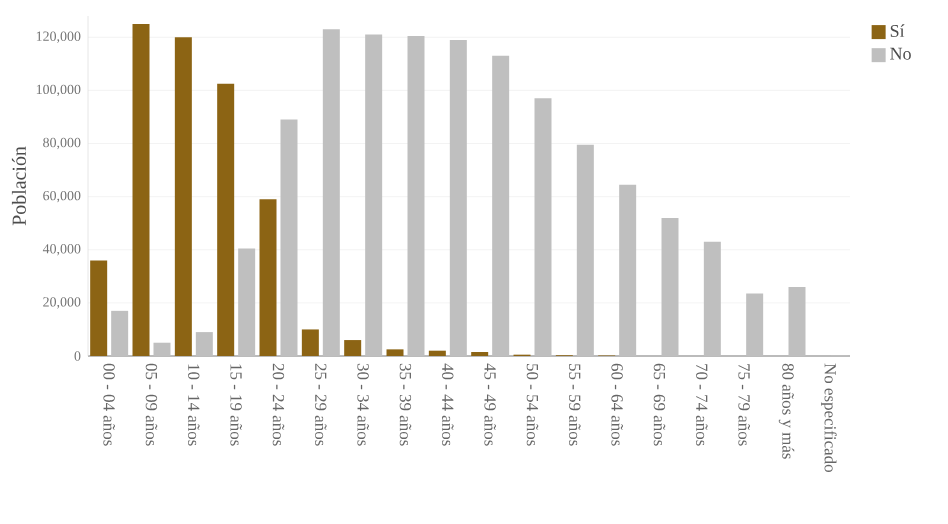 This screenshot has width=948, height=524. I want to click on x-tick-label: 40 - 44 años, so click(448, 404).